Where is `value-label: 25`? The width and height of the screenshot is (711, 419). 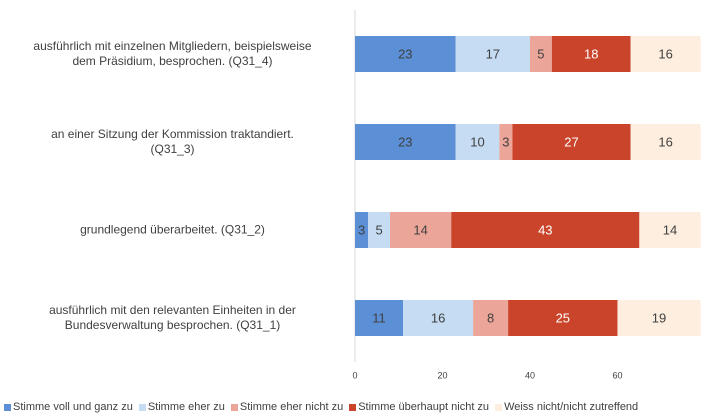
value-label: 25 is located at coordinates (563, 317).